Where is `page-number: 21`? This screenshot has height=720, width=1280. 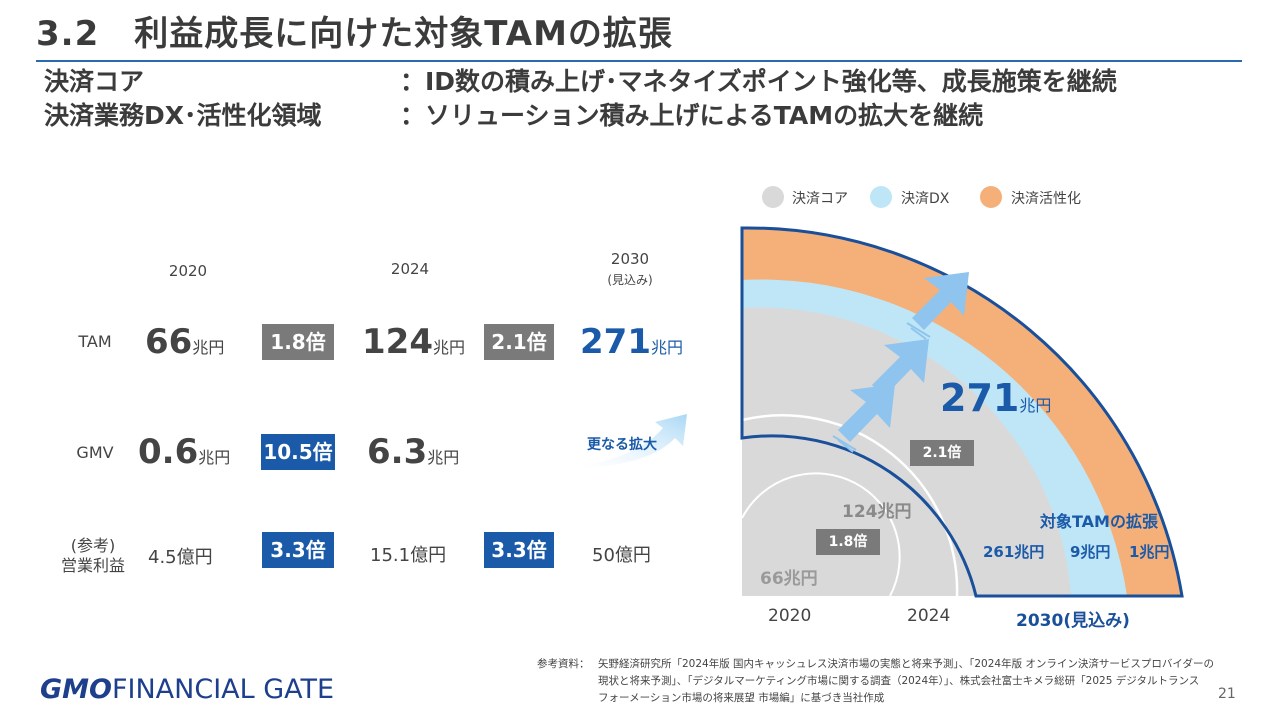 page-number: 21 is located at coordinates (1227, 694).